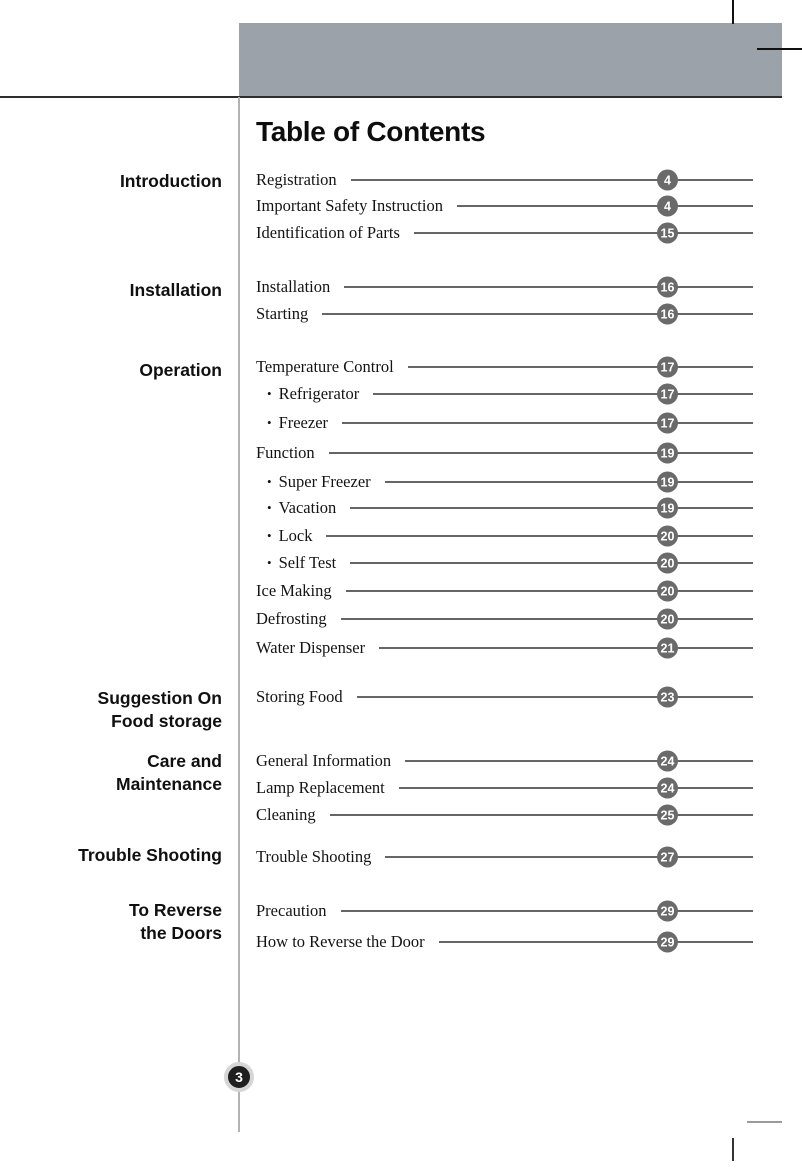  What do you see at coordinates (504, 206) in the screenshot?
I see `toc-entry: Important Safety Instruction 4` at bounding box center [504, 206].